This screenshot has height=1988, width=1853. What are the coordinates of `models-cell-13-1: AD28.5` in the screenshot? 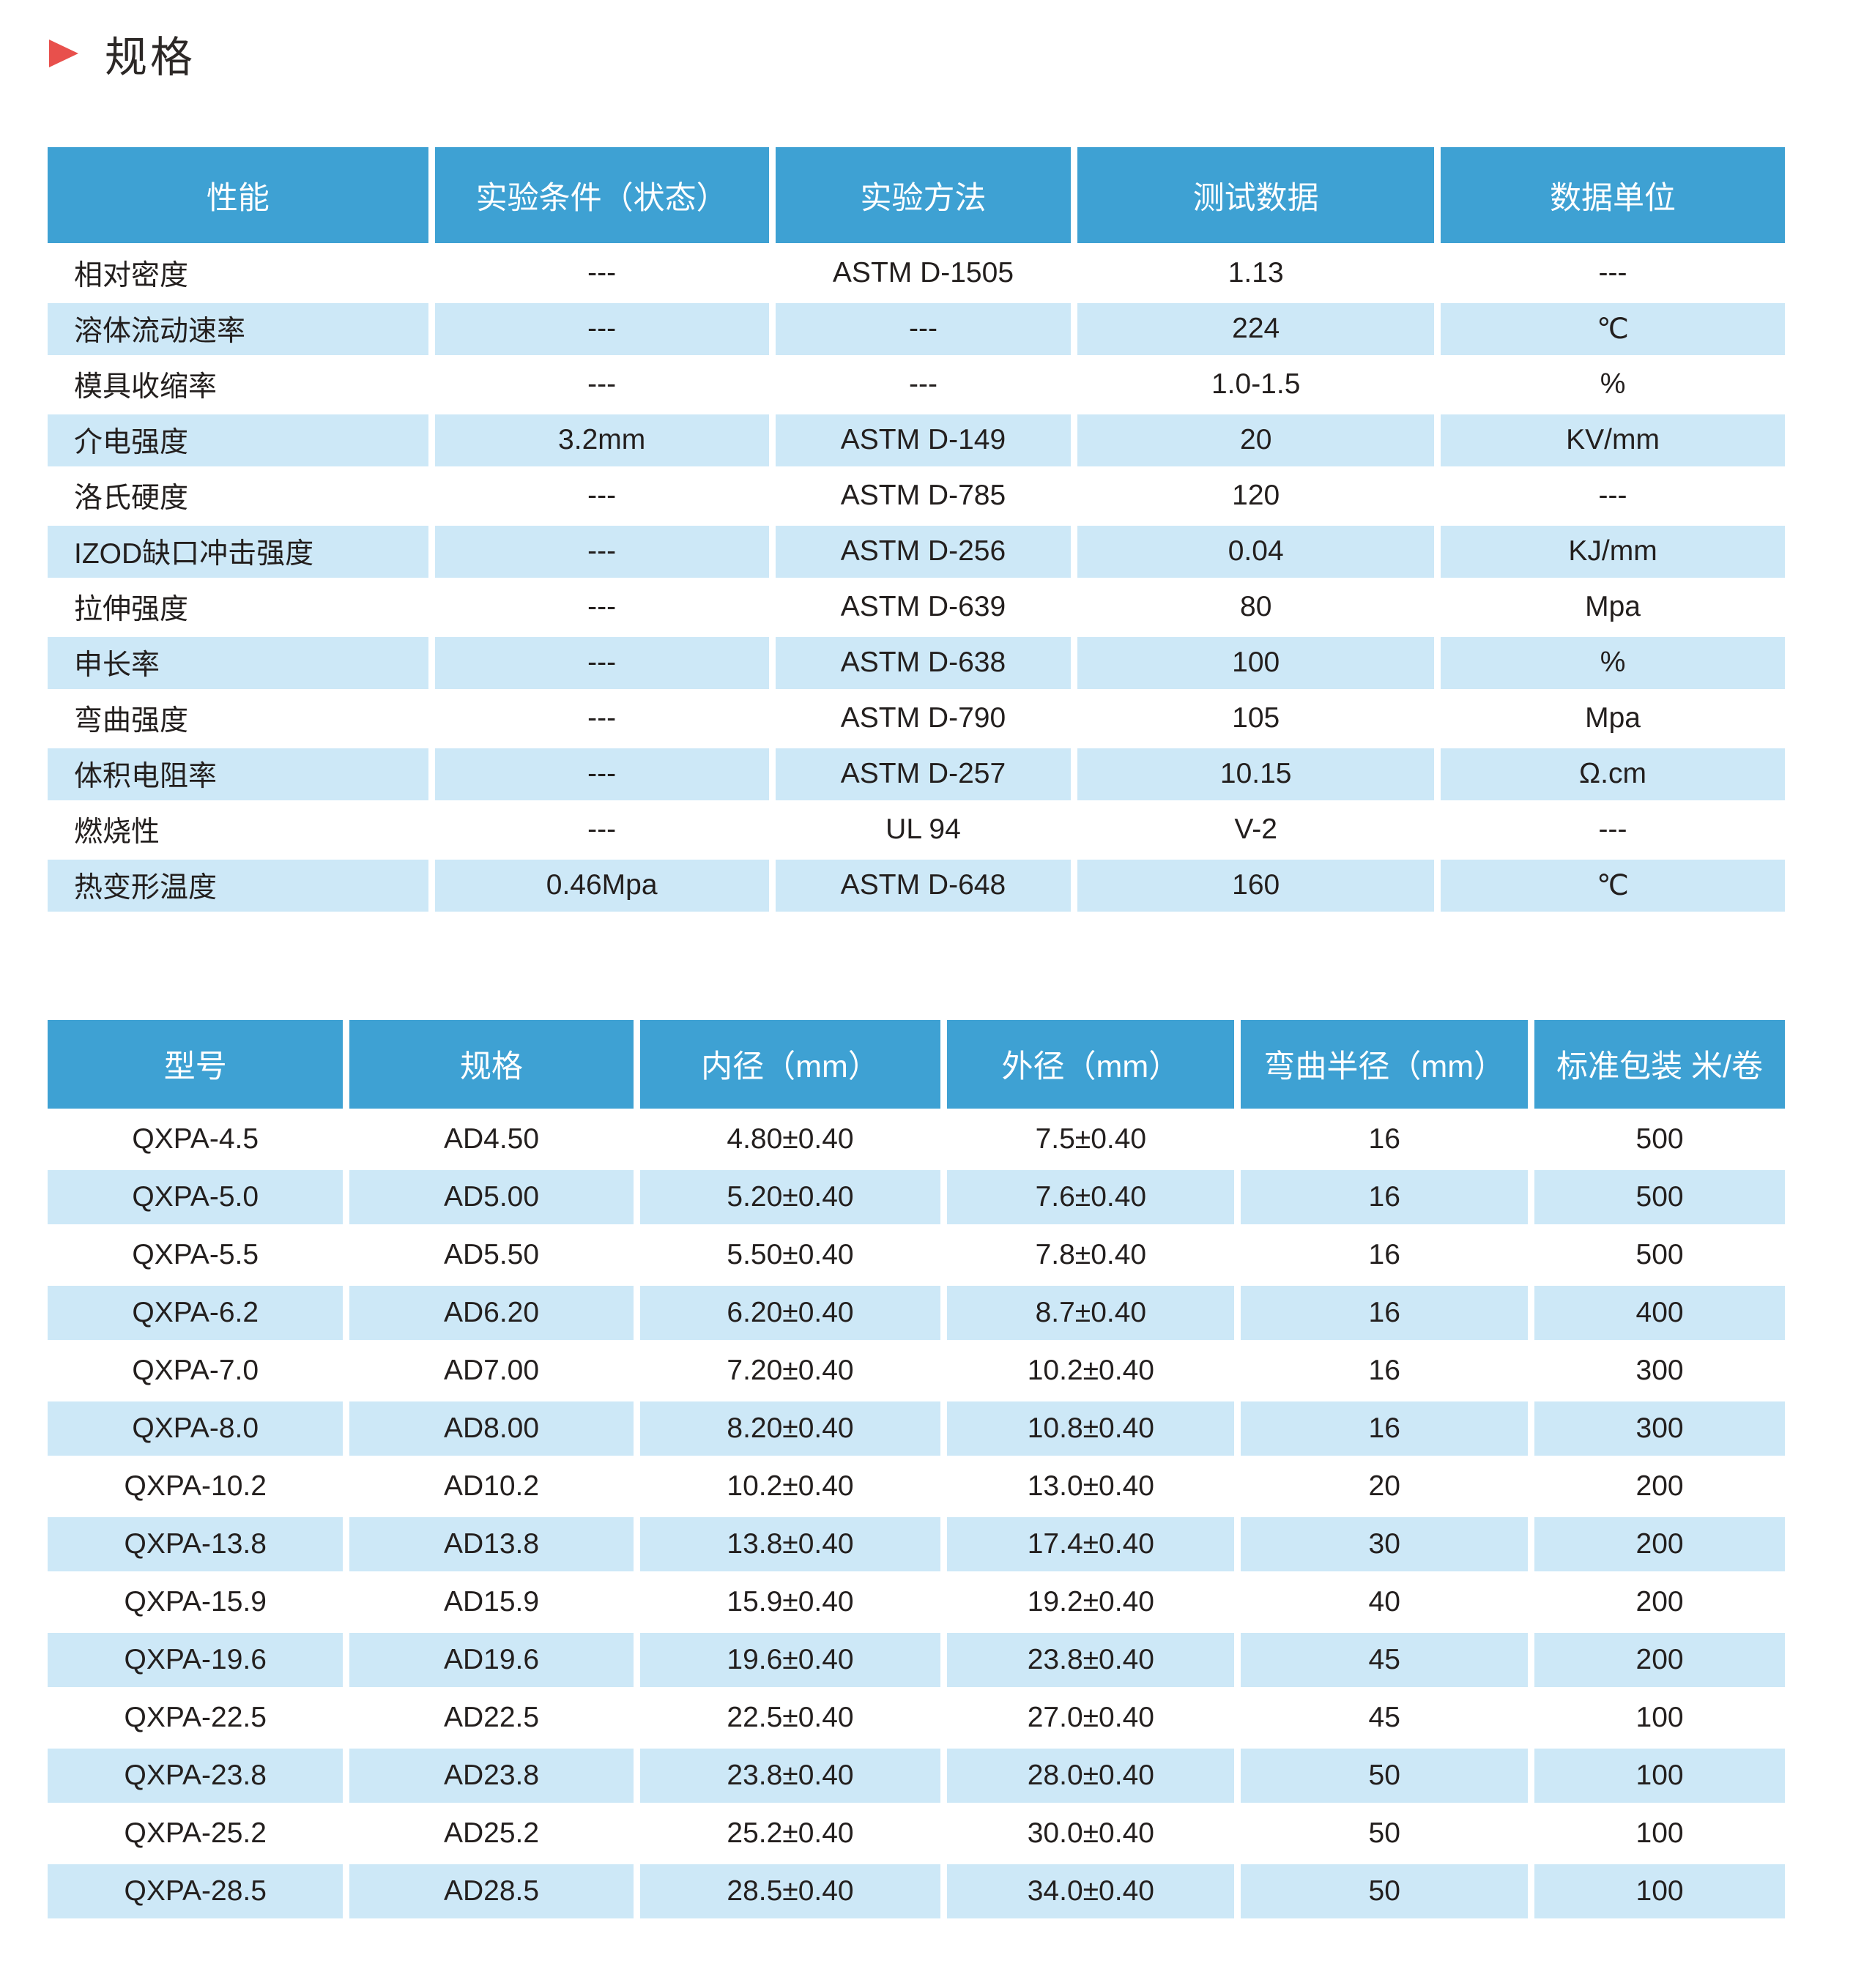 It's located at (493, 1892).